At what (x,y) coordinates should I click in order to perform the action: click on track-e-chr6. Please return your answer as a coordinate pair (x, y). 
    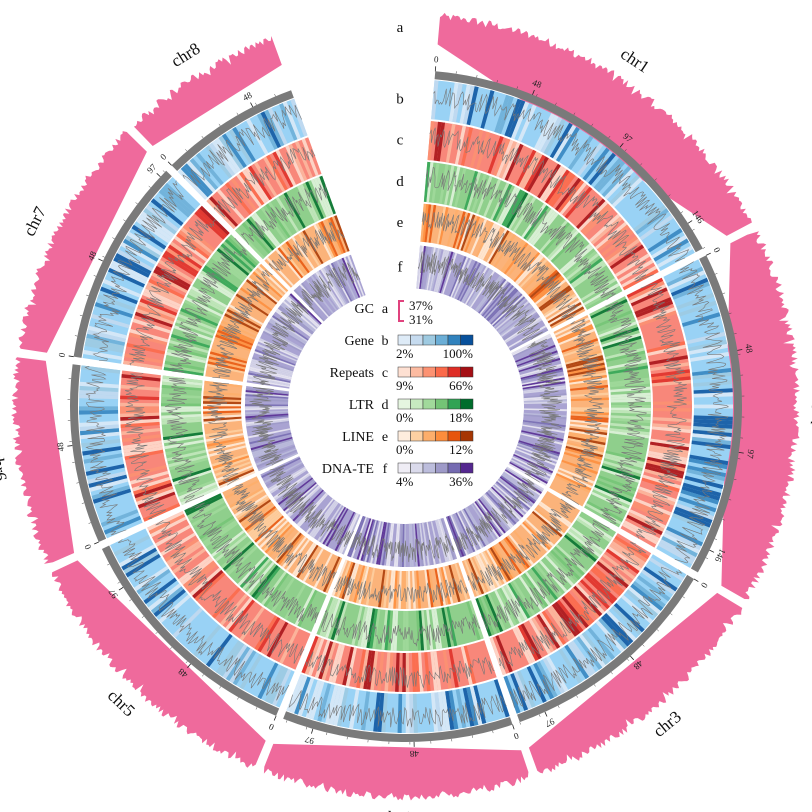
    Looking at the image, I should click on (229, 434).